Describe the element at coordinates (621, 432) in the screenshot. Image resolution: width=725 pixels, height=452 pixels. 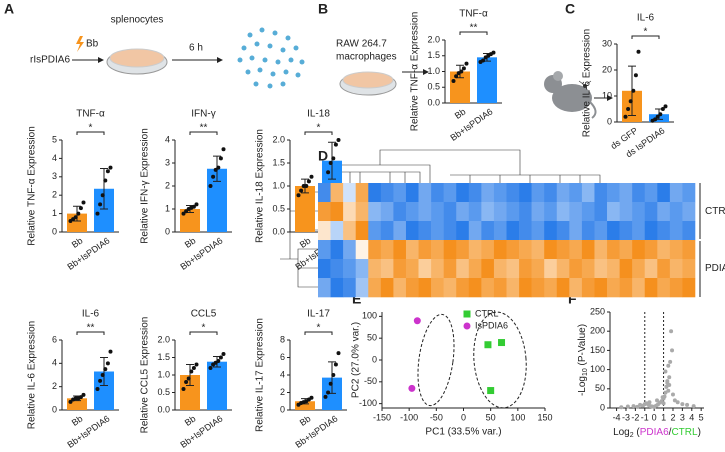
I see `label-part: Log` at that location.